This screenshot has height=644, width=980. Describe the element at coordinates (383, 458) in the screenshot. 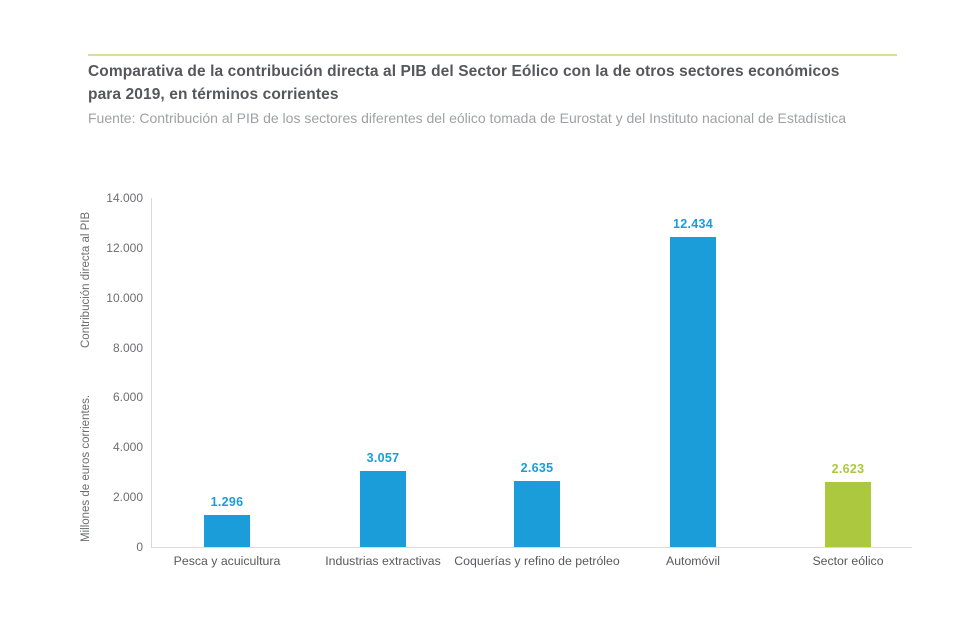

I see `bar-value-label: 3.057` at that location.